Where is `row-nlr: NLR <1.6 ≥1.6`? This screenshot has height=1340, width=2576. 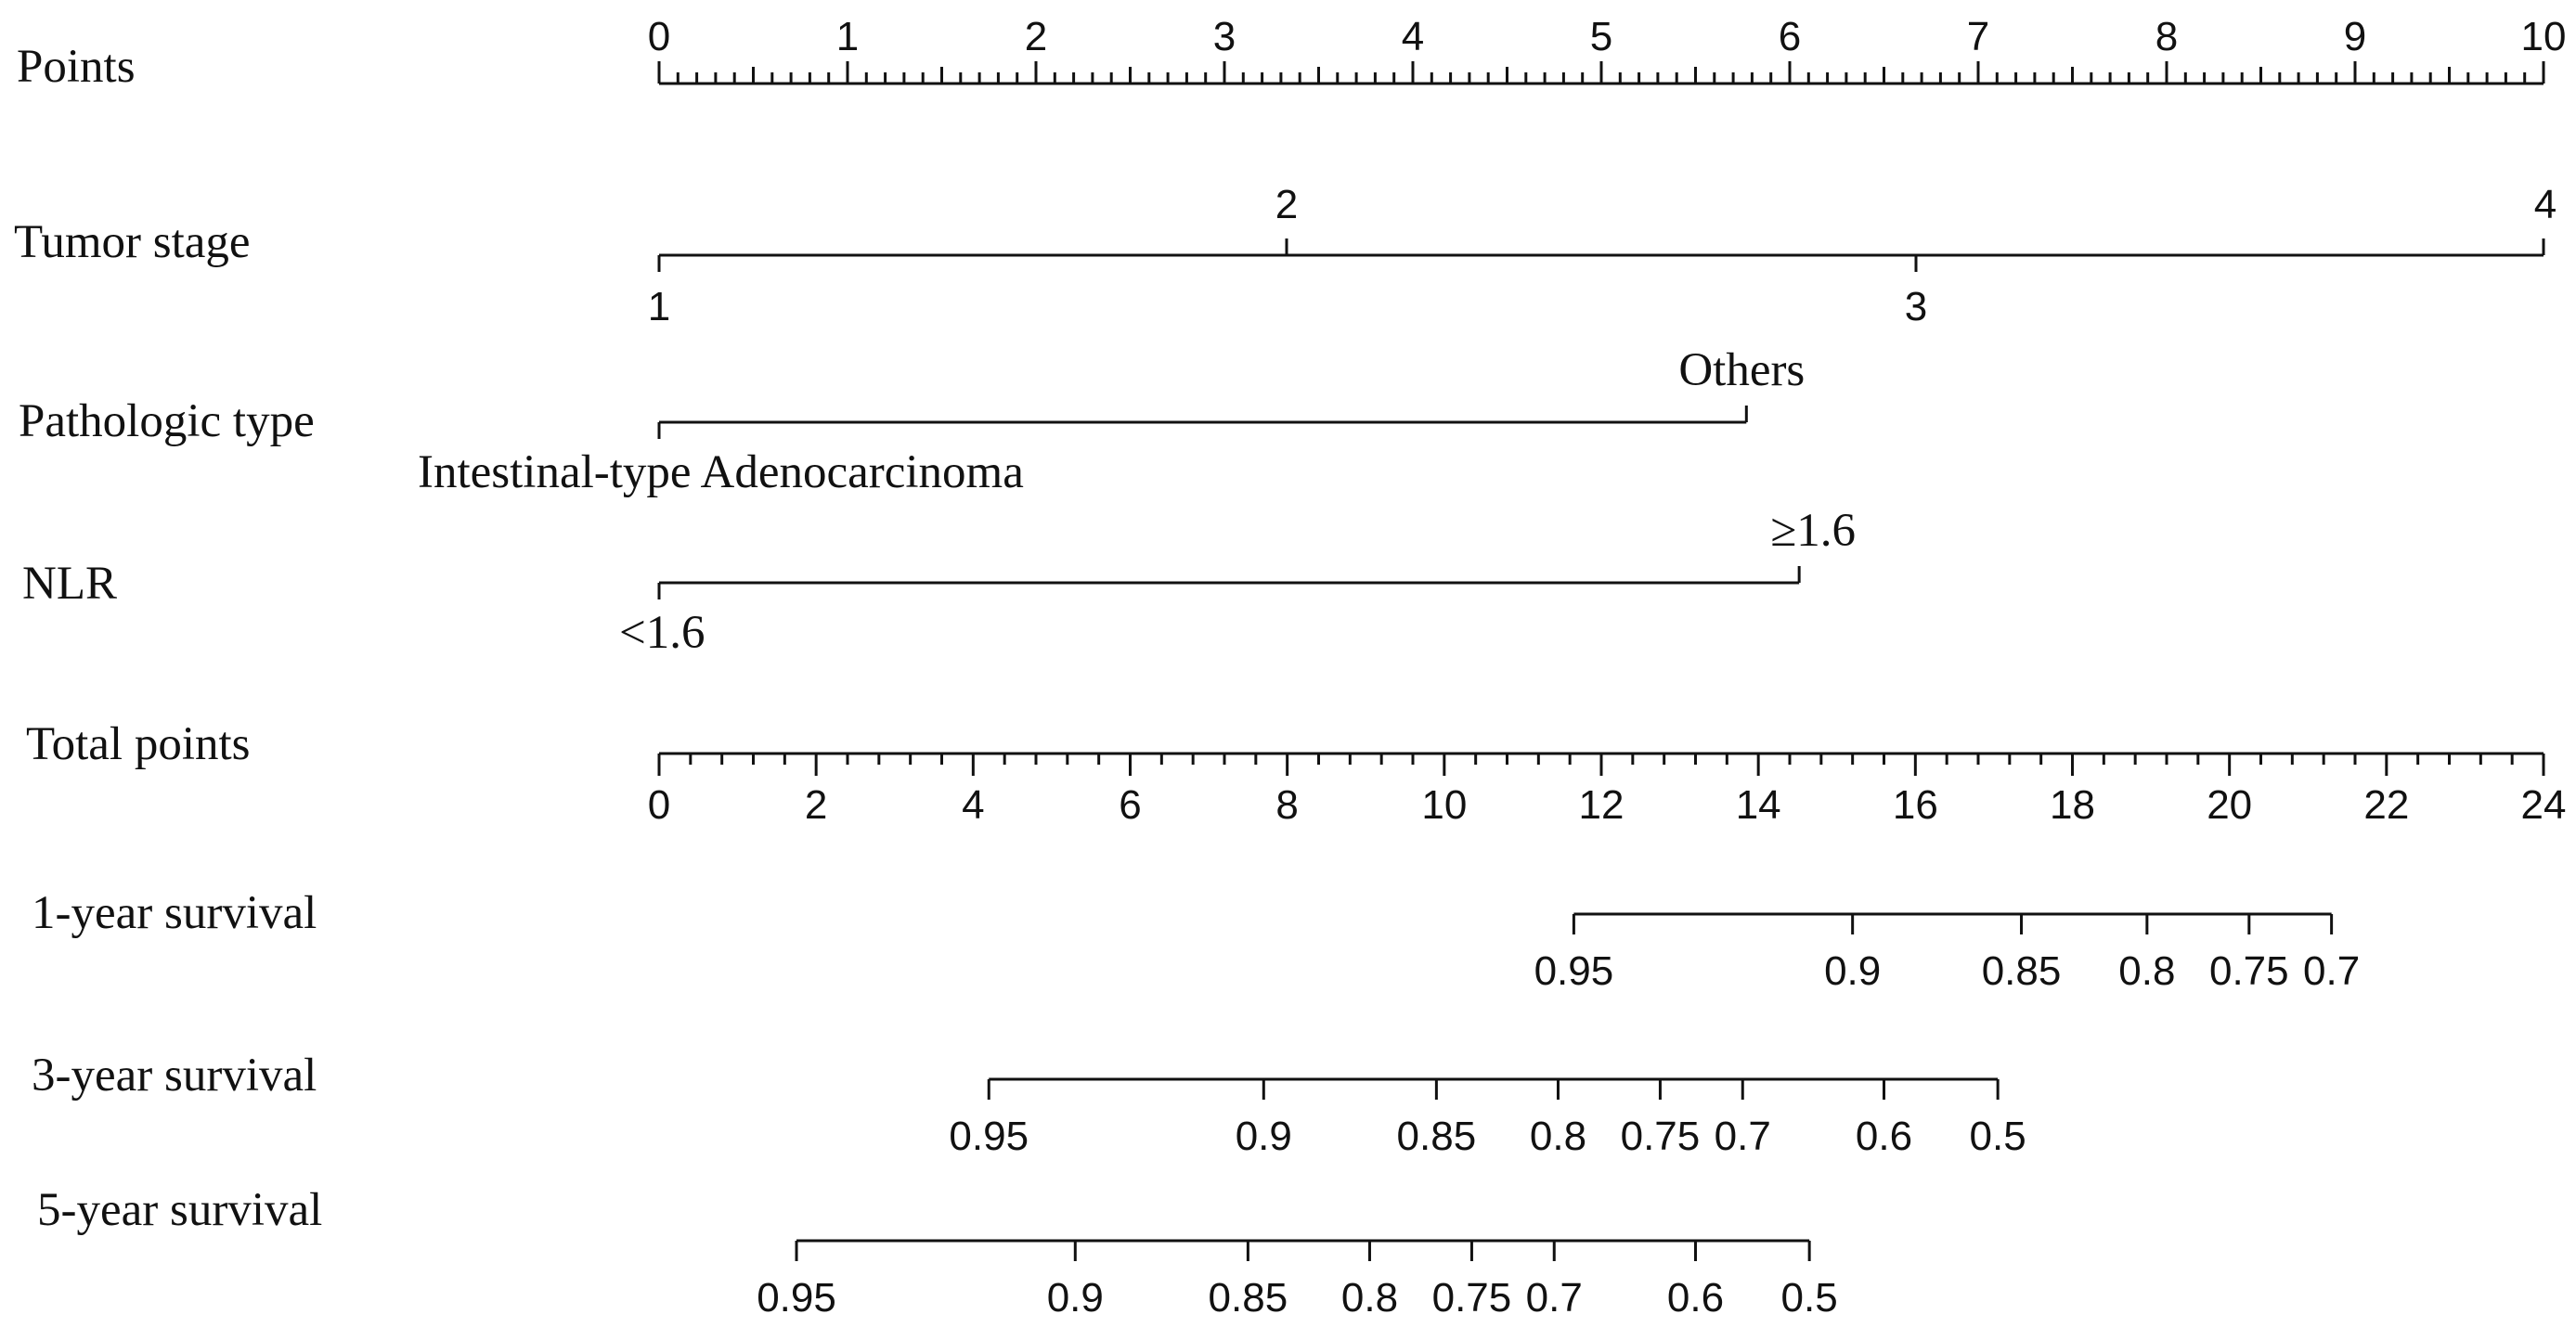 row-nlr: NLR <1.6 ≥1.6 is located at coordinates (939, 582).